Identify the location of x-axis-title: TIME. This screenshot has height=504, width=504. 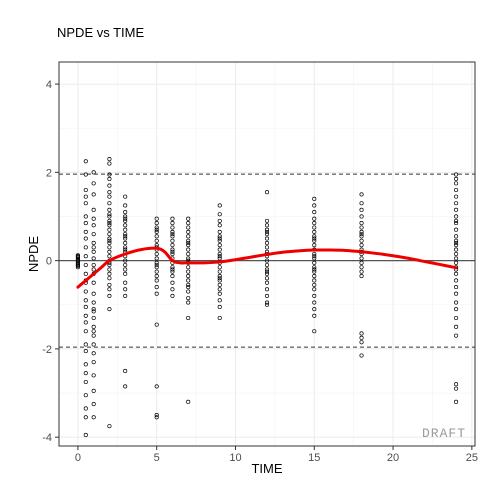
(266, 468).